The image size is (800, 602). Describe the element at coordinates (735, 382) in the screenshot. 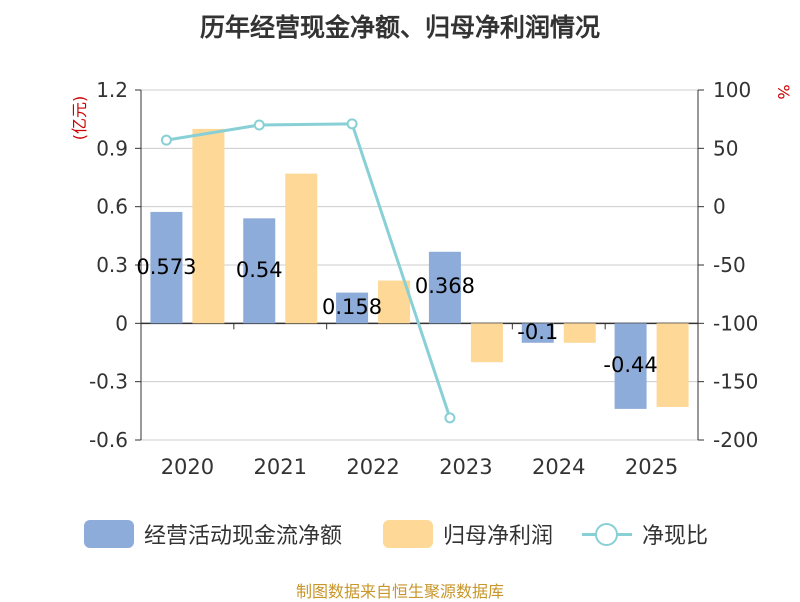

I see `right-tick-label: -150` at that location.